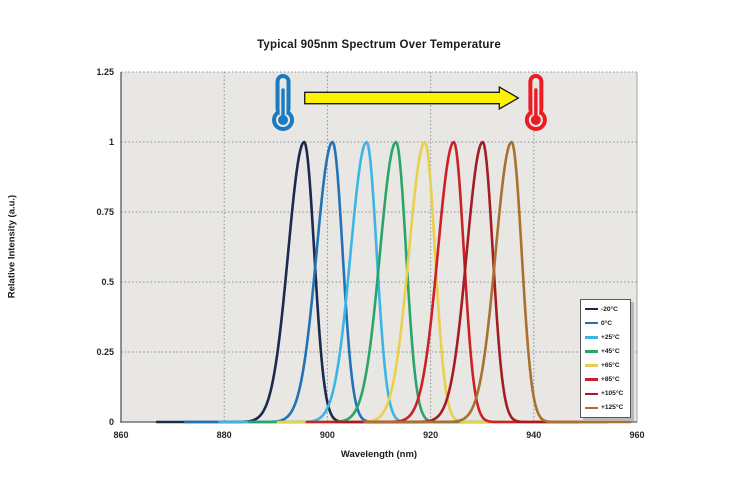 The image size is (743, 498). Describe the element at coordinates (612, 394) in the screenshot. I see `legend-label: +105°C` at that location.